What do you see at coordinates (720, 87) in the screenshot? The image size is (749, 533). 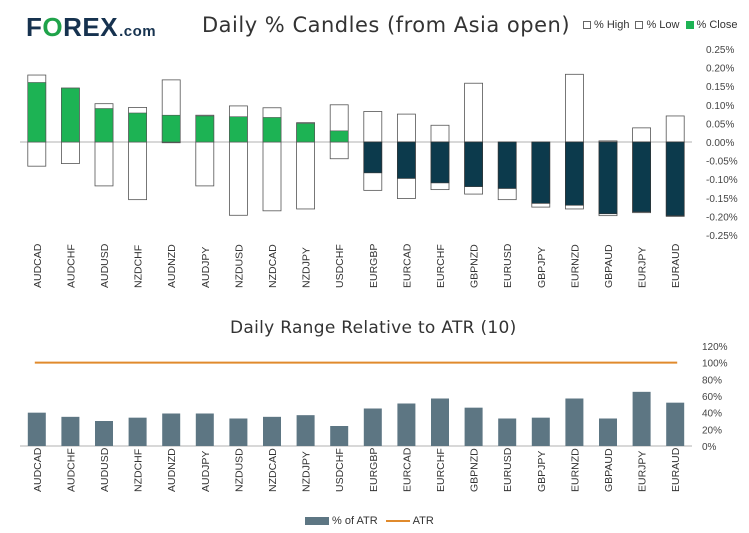 I see `y-tick-label: 0.15%` at bounding box center [720, 87].